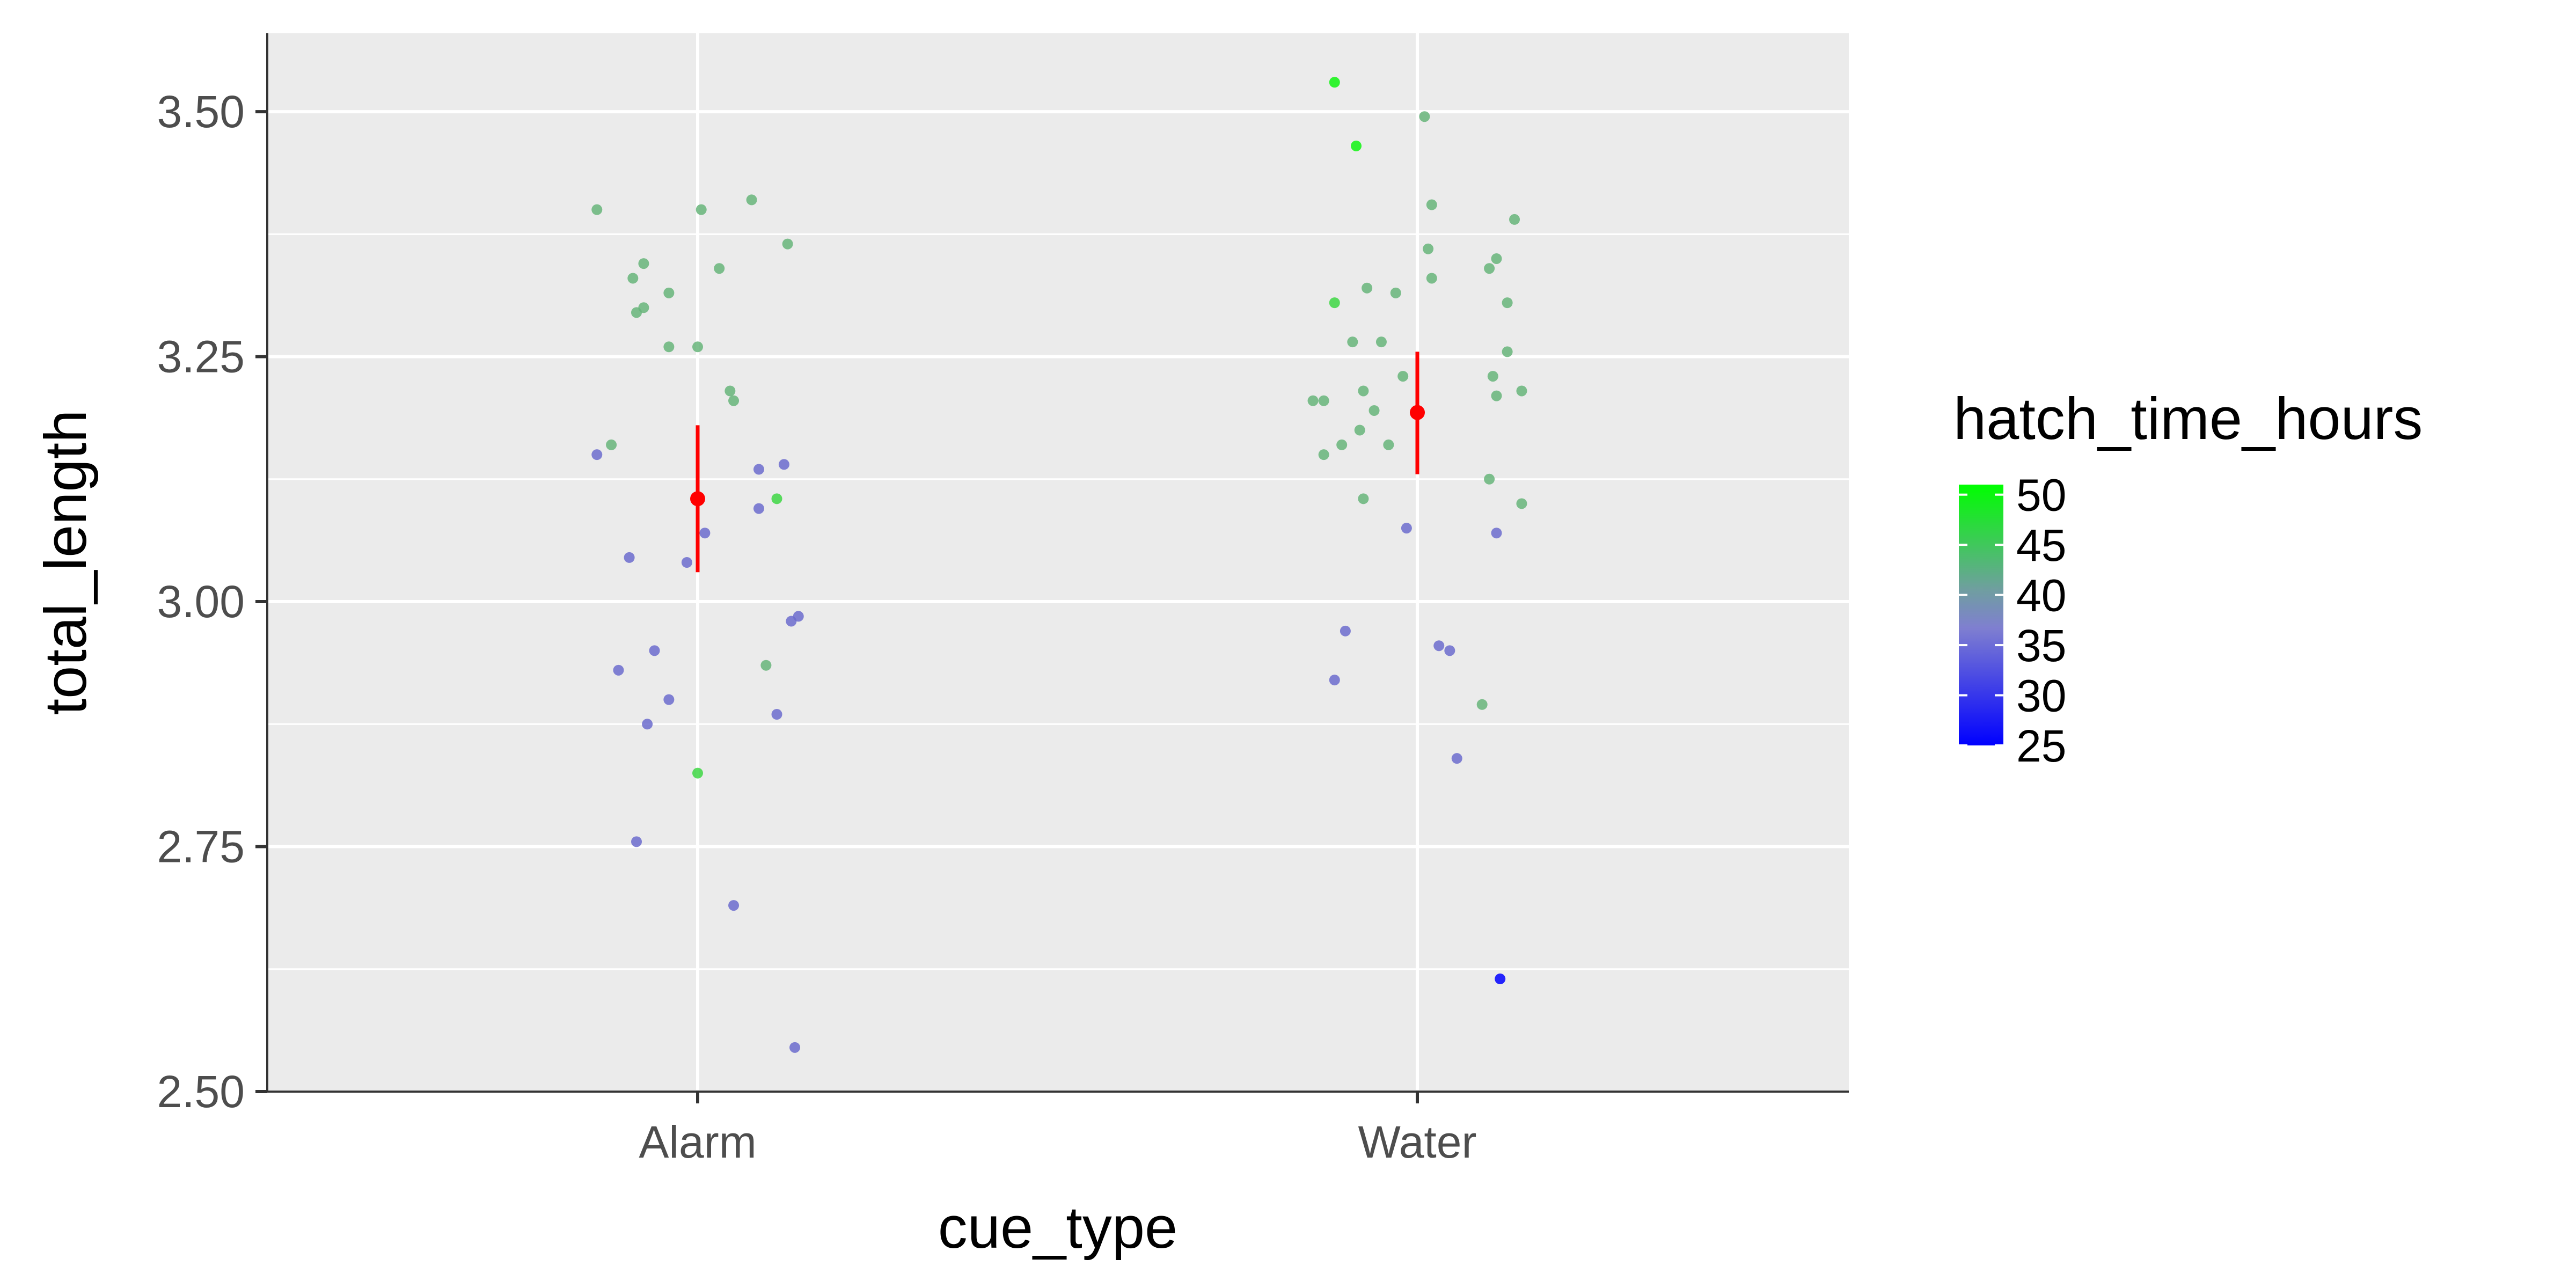 This screenshot has height=1288, width=2576. What do you see at coordinates (66, 562) in the screenshot?
I see `y-axis-title: total_length` at bounding box center [66, 562].